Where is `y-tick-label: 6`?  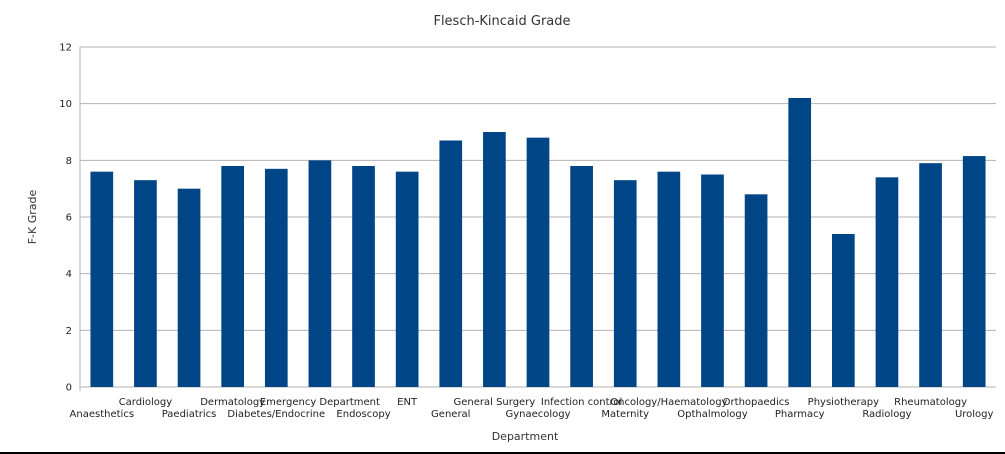
y-tick-label: 6 is located at coordinates (69, 218).